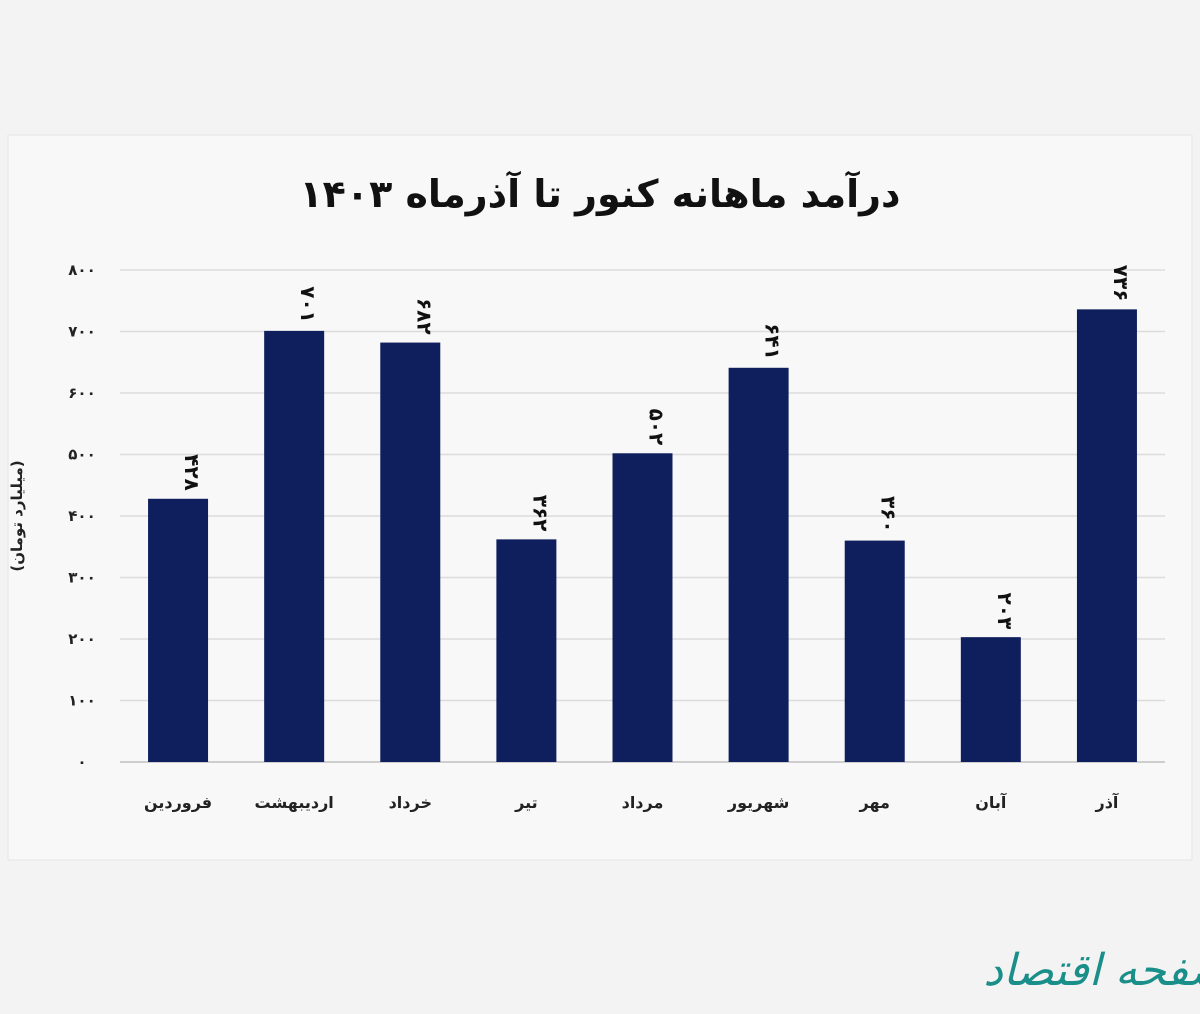 The width and height of the screenshot is (1200, 1014). I want to click on x-tick-label: تیر, so click(526, 802).